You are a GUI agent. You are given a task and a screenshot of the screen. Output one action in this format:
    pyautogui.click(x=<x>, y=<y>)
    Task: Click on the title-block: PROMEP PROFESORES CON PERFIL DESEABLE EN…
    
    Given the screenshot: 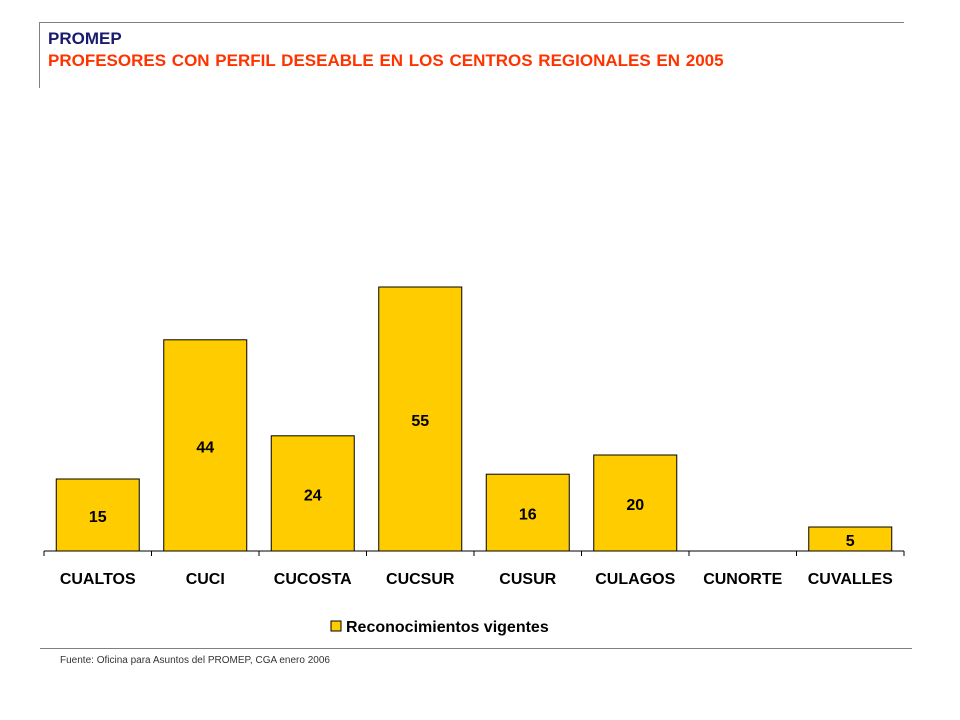 What is the action you would take?
    pyautogui.click(x=386, y=50)
    